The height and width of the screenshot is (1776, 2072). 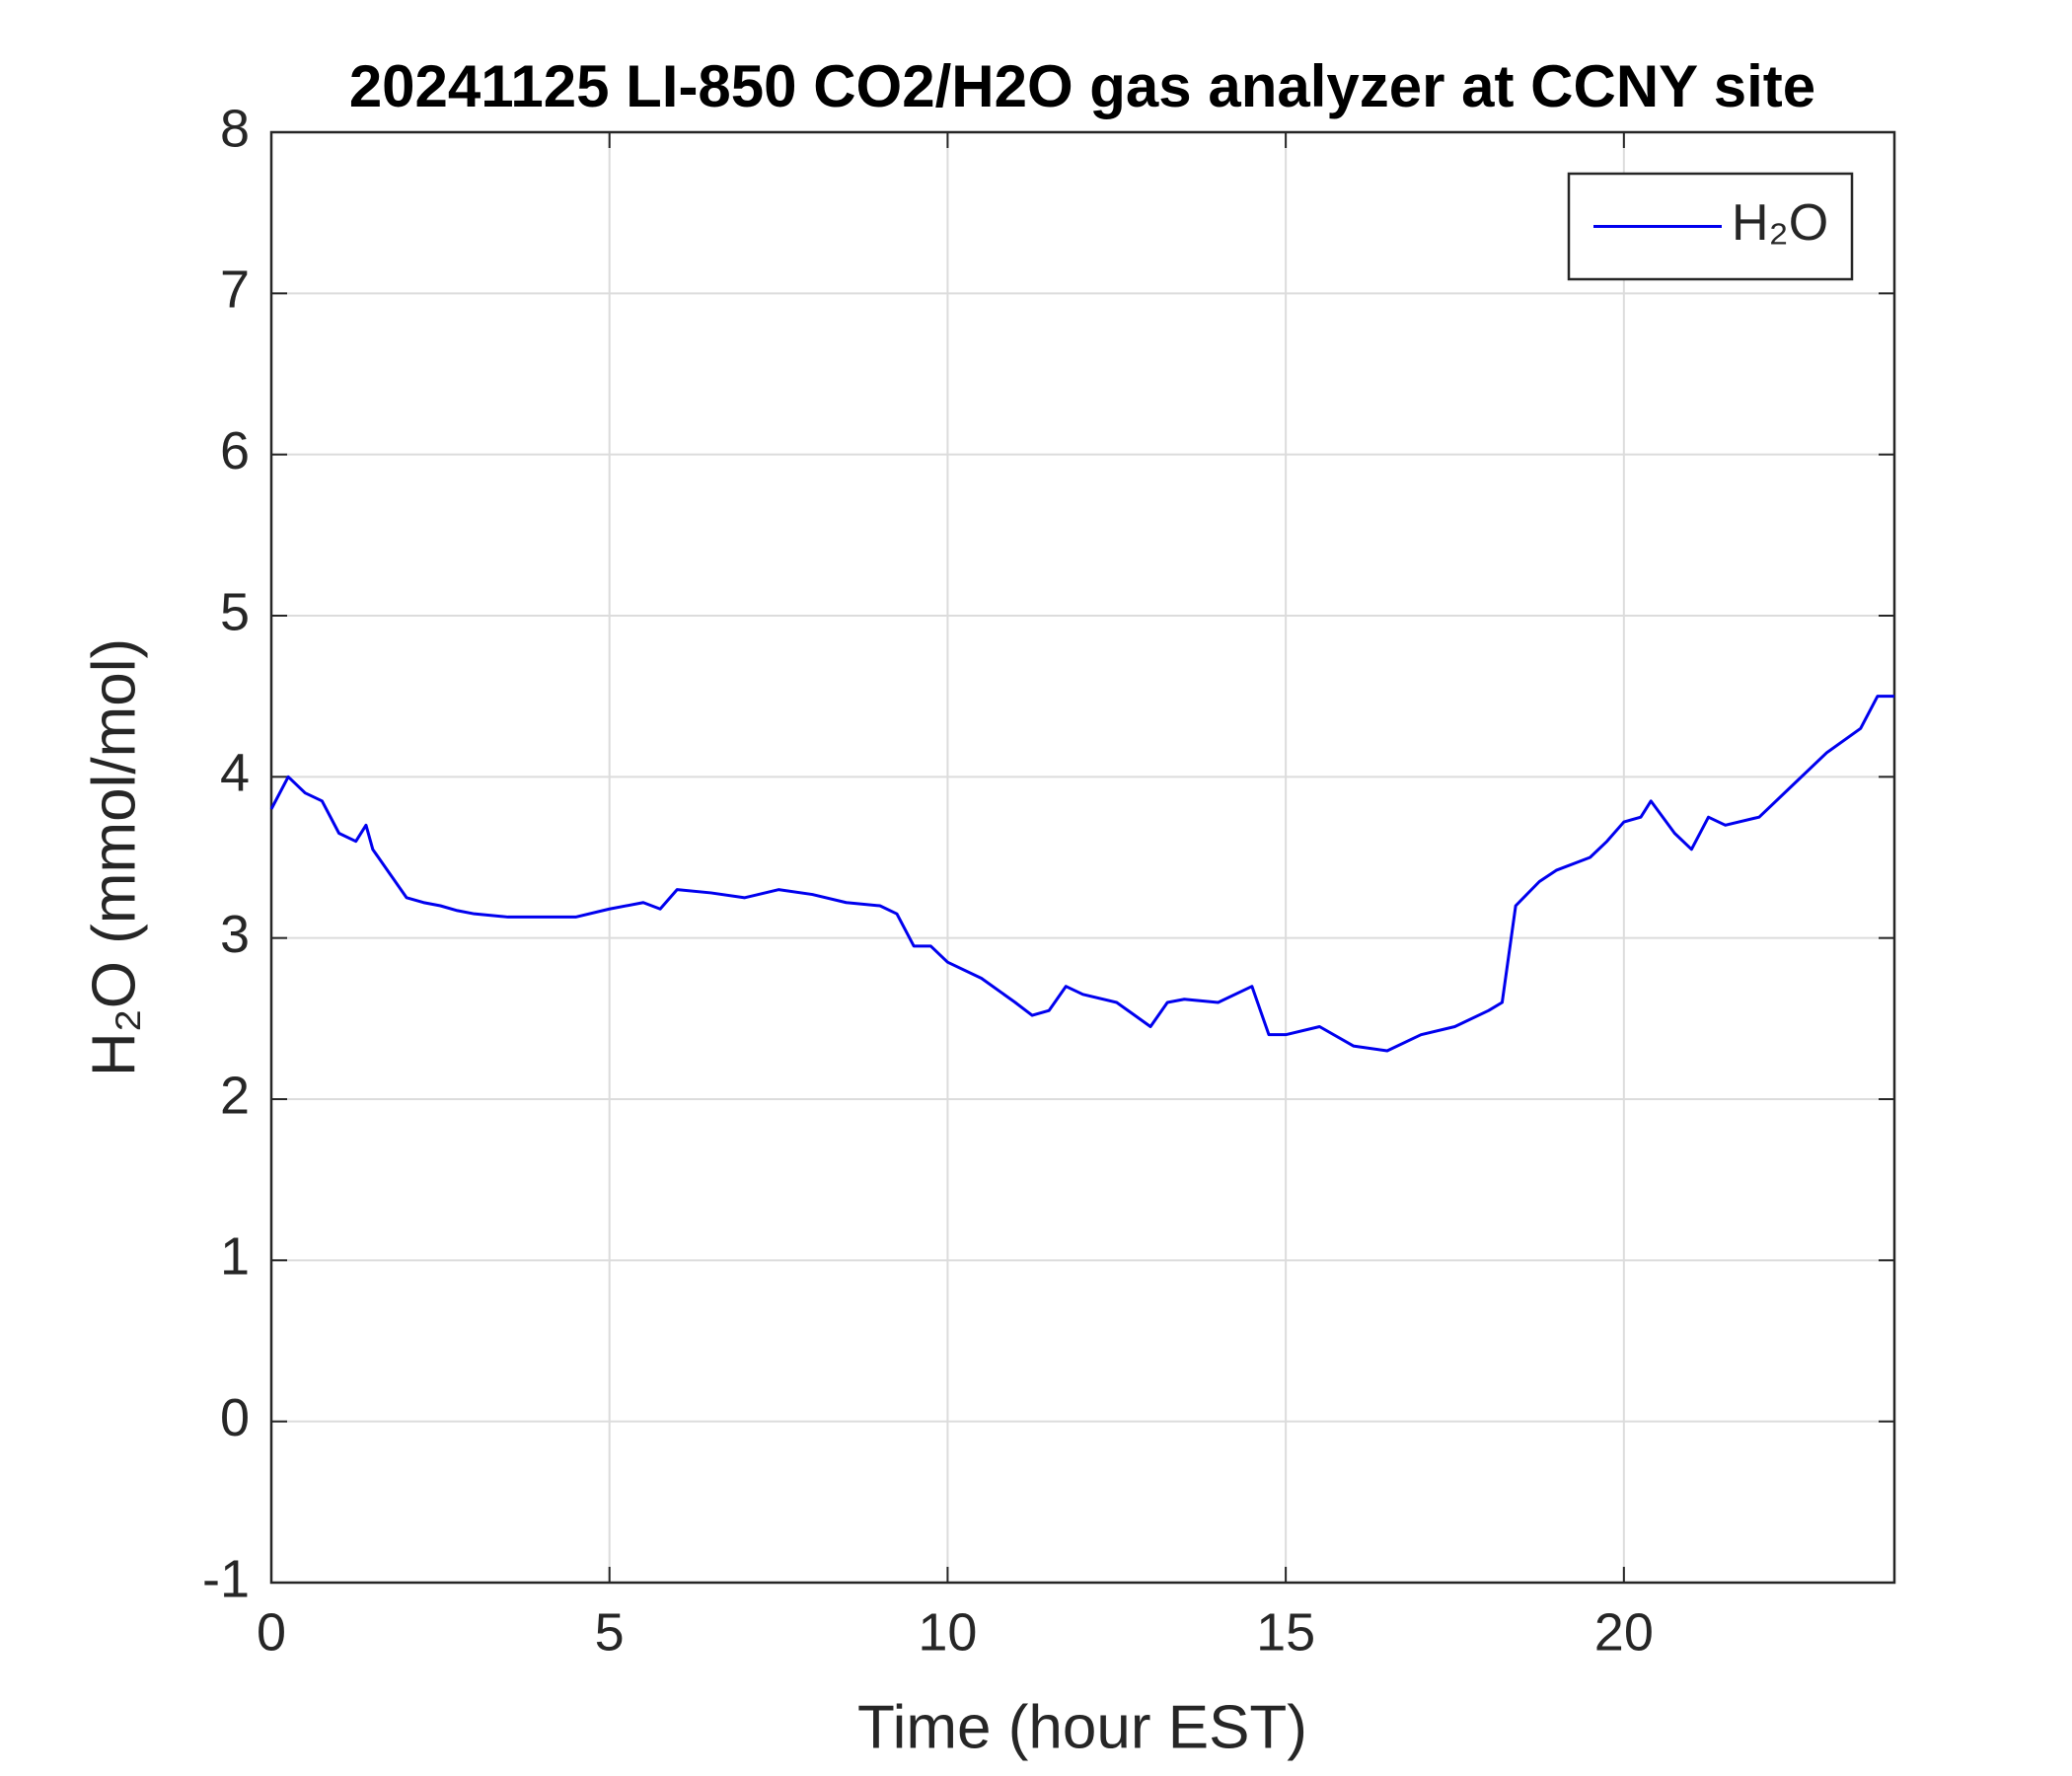 What do you see at coordinates (235, 611) in the screenshot?
I see `y-tick-label: 5` at bounding box center [235, 611].